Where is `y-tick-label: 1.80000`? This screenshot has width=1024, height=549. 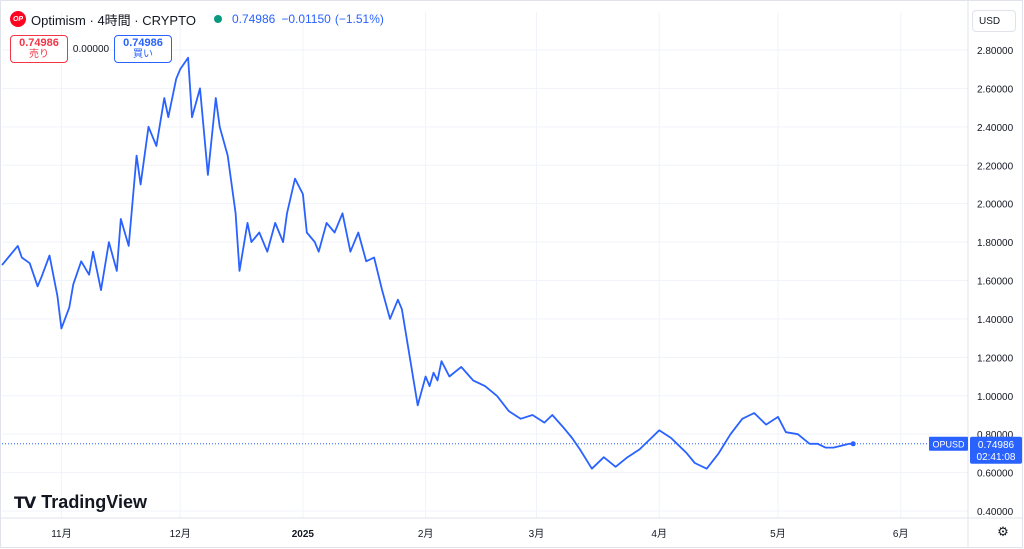 y-tick-label: 1.80000 is located at coordinates (995, 243).